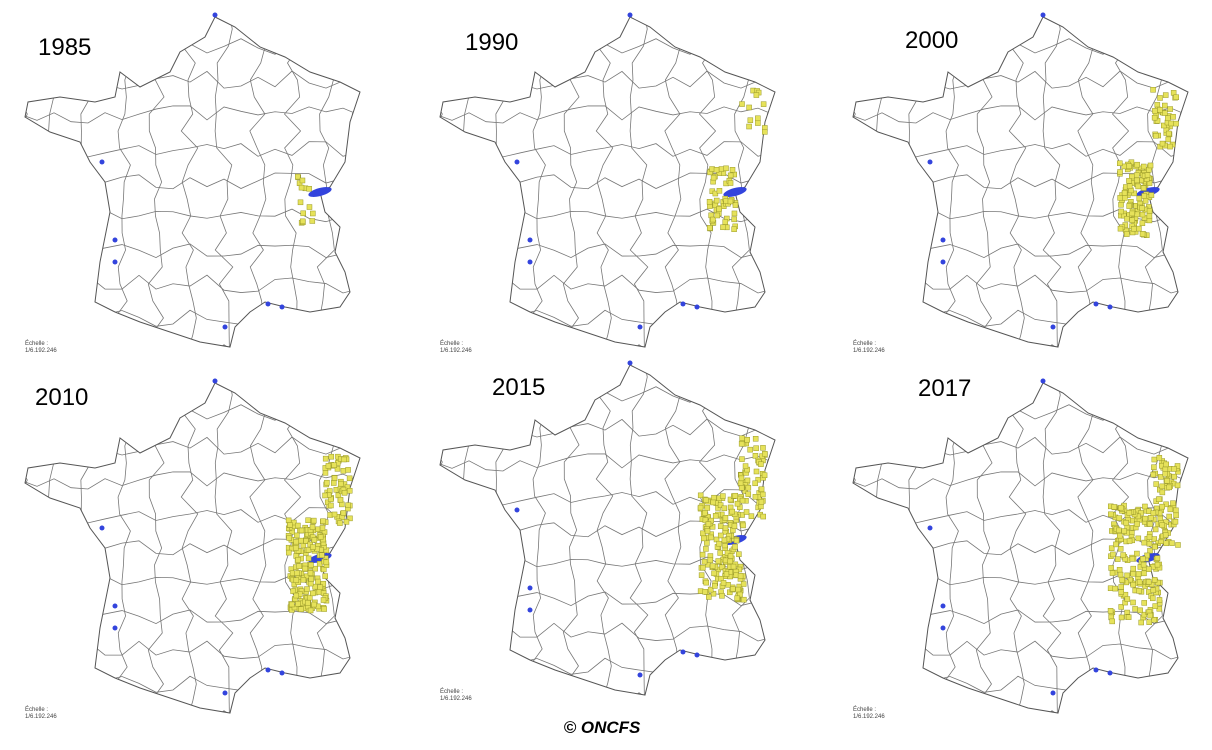  Describe the element at coordinates (36, 343) in the screenshot. I see `scale-label: Échelle :` at that location.